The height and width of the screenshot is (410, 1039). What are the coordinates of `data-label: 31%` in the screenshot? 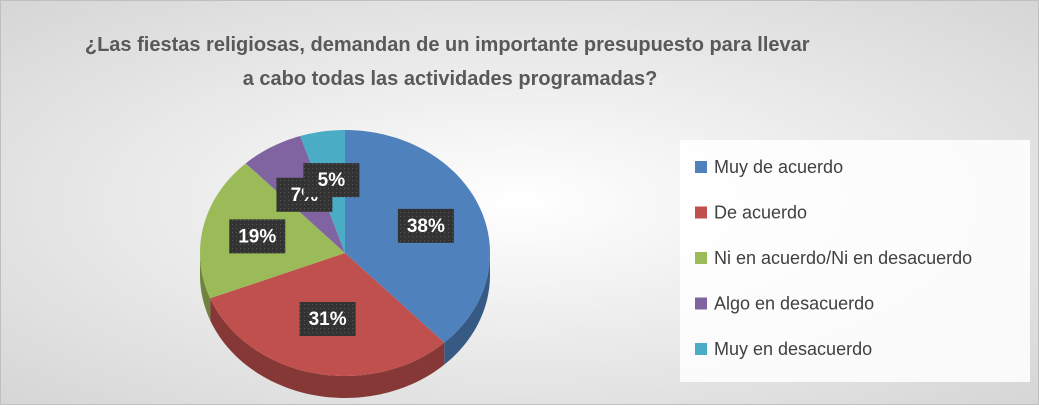 It's located at (328, 319).